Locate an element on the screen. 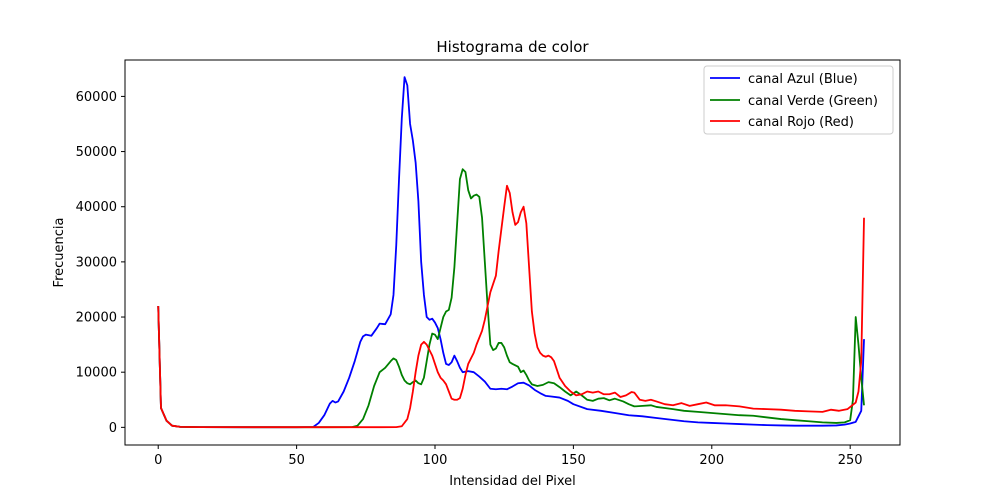 This screenshot has width=1000, height=504. x-axis-ticks: 0 50 100 150 200 250 is located at coordinates (508, 456).